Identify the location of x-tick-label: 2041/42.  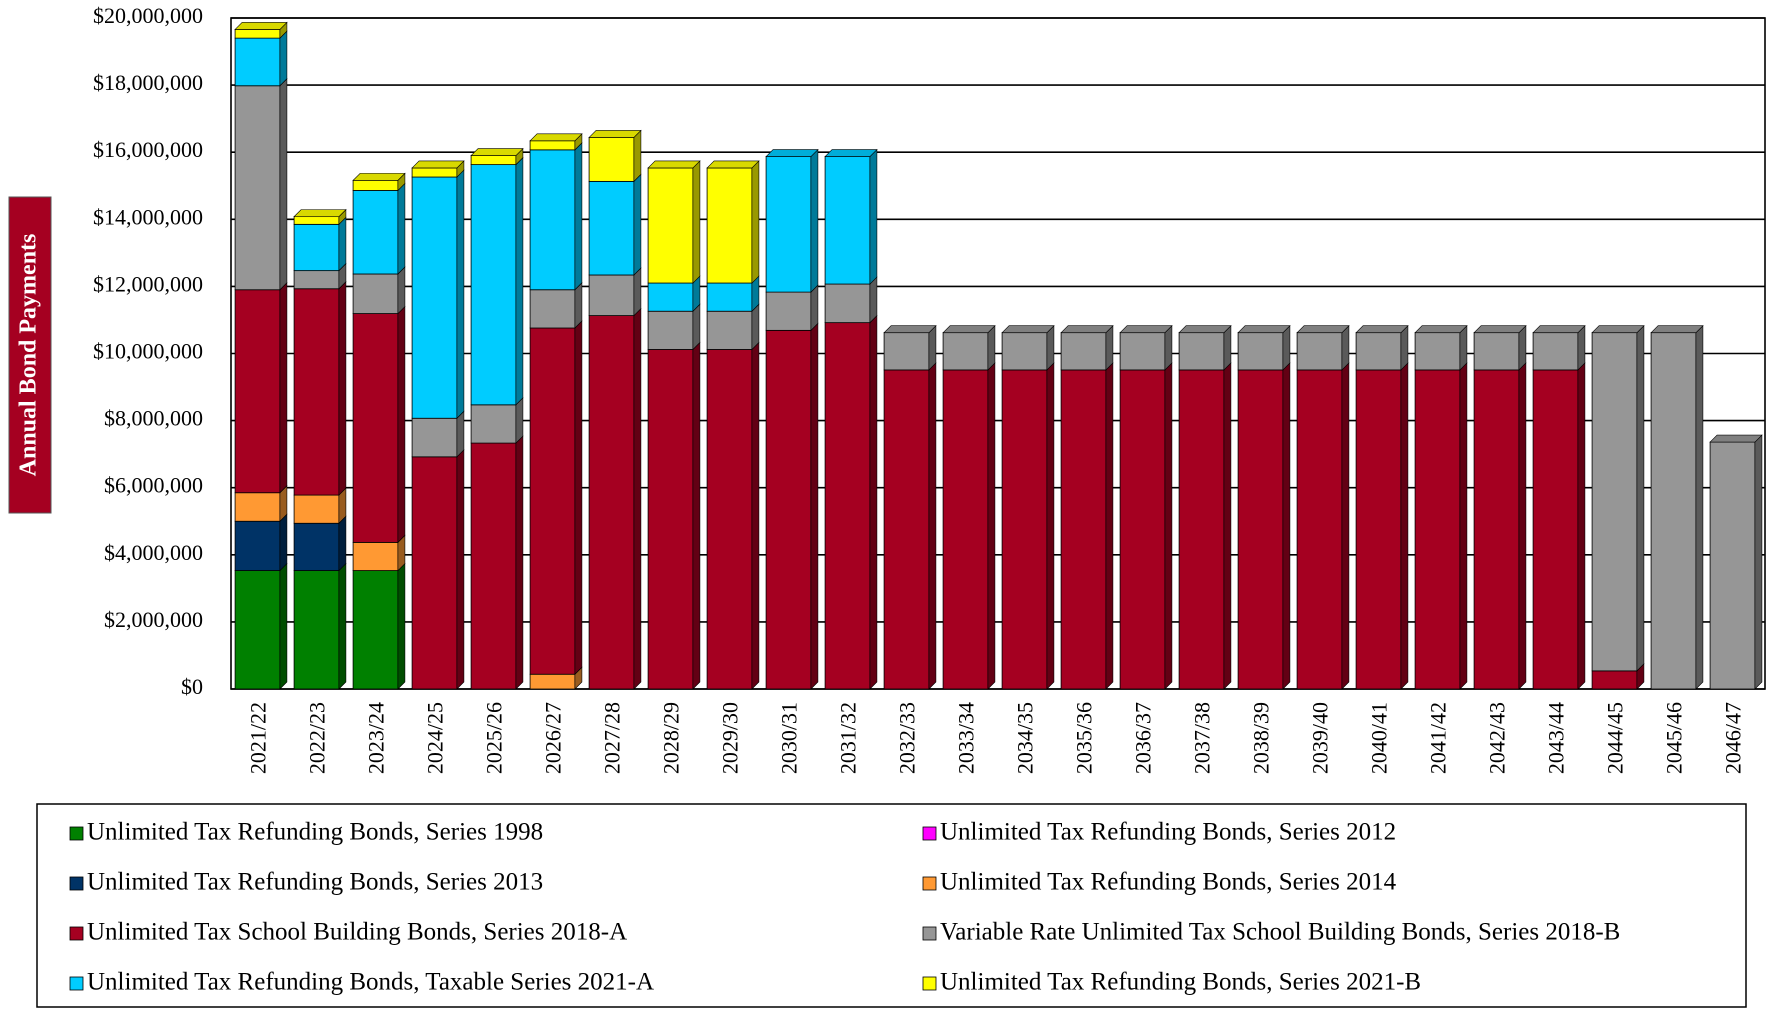
(1438, 738).